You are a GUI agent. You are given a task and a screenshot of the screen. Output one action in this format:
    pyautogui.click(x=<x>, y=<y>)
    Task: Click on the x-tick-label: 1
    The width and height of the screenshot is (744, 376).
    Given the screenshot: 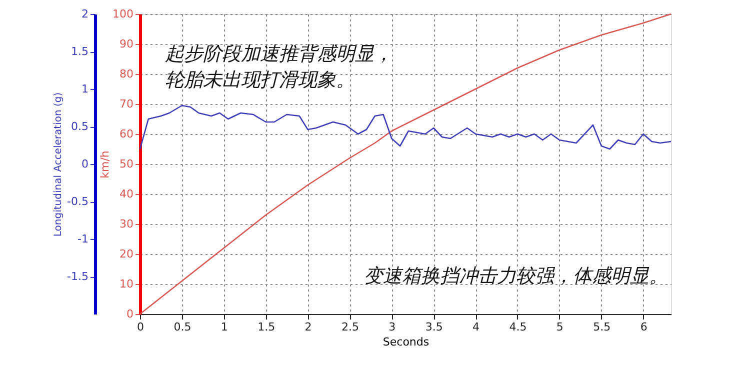 What is the action you would take?
    pyautogui.click(x=224, y=327)
    